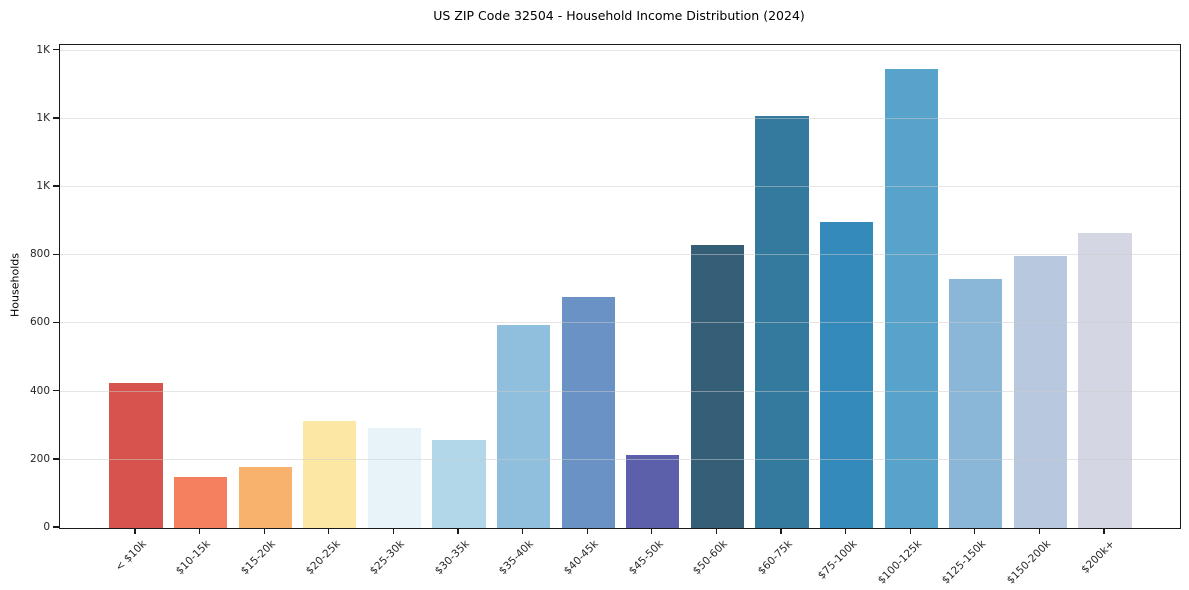  What do you see at coordinates (323, 558) in the screenshot?
I see `x-tick-label: $20-25k` at bounding box center [323, 558].